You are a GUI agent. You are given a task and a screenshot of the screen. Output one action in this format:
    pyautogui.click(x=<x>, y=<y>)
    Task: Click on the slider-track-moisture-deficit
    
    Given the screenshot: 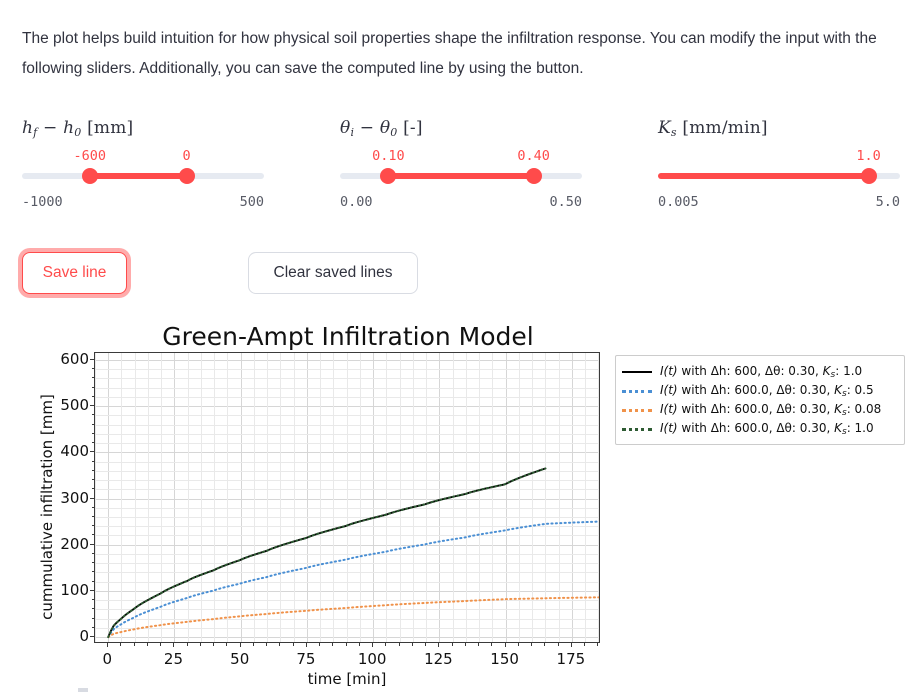 What is the action you would take?
    pyautogui.click(x=461, y=176)
    